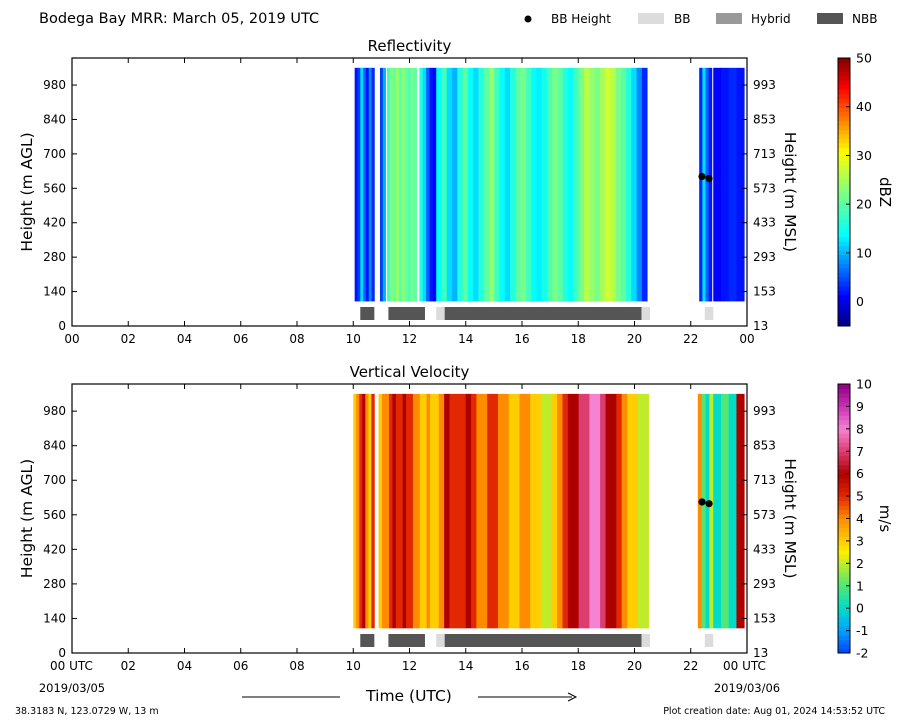 This screenshot has height=725, width=900. Describe the element at coordinates (521, 339) in the screenshot. I see `x-tick-label: 16` at that location.